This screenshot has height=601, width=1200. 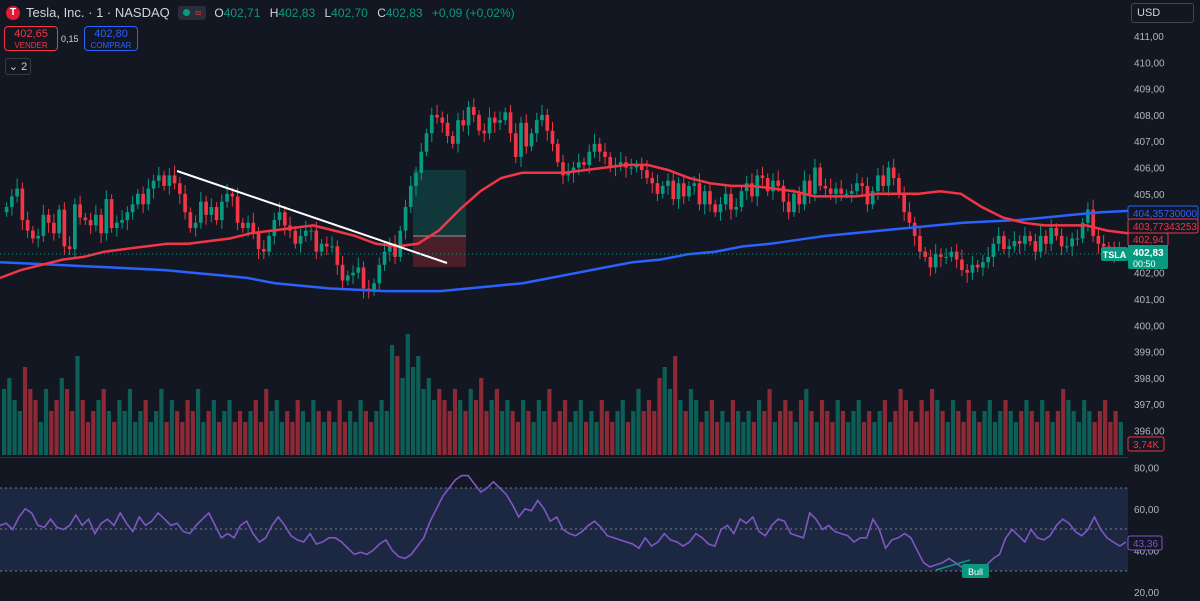 I want to click on indicator-pill: ≈, so click(x=192, y=12).